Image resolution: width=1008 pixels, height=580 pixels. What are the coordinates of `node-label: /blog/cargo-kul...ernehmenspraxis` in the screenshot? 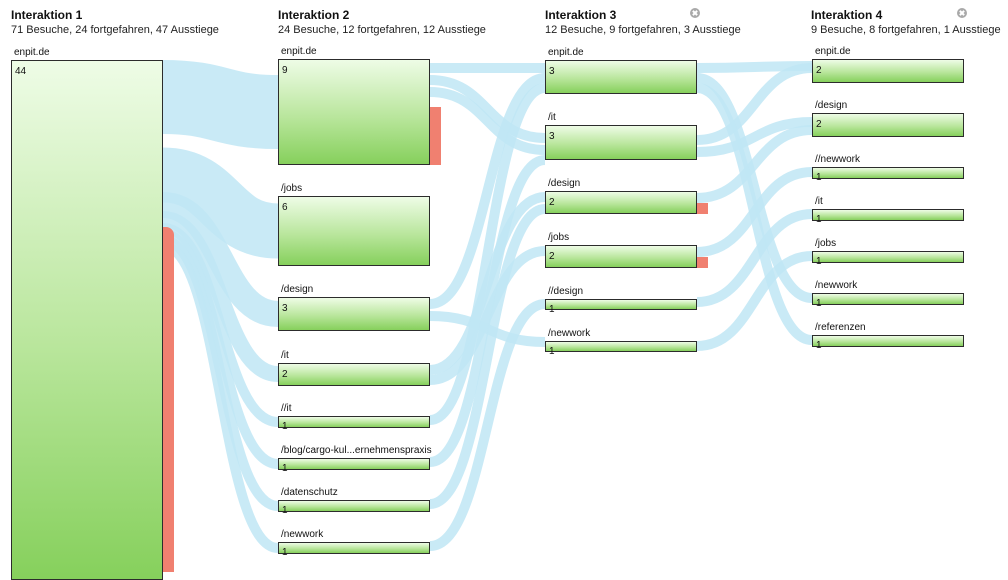 It's located at (356, 450).